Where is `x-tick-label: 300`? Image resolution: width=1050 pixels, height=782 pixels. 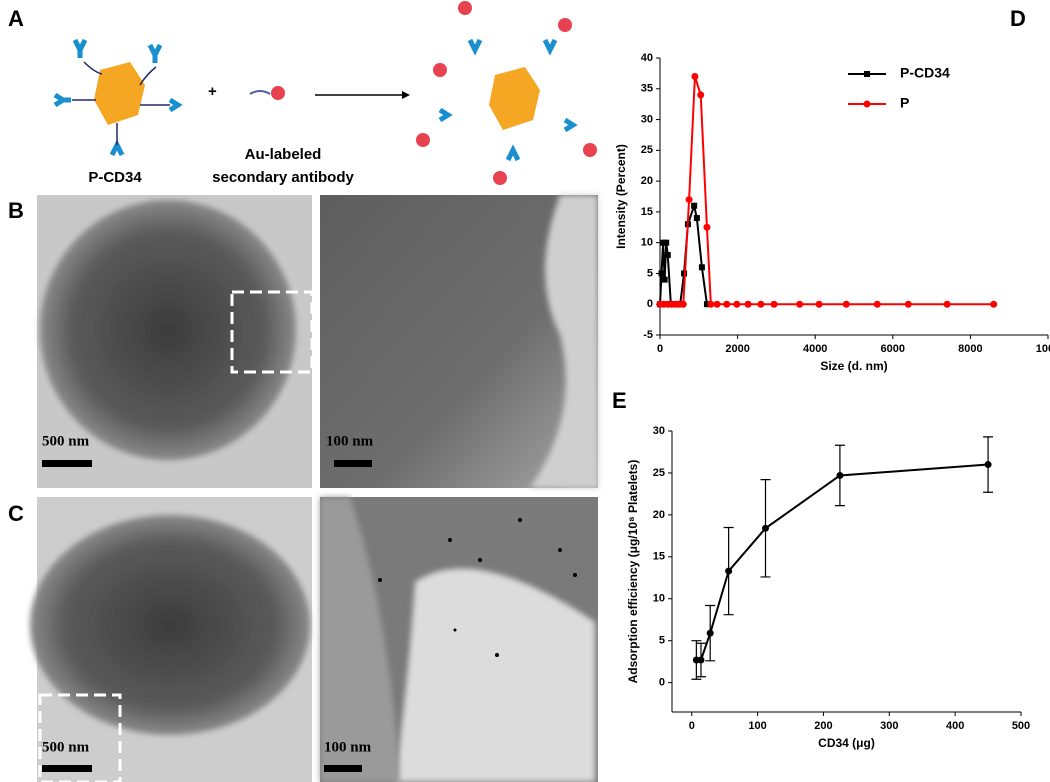 x-tick-label: 300 is located at coordinates (889, 726).